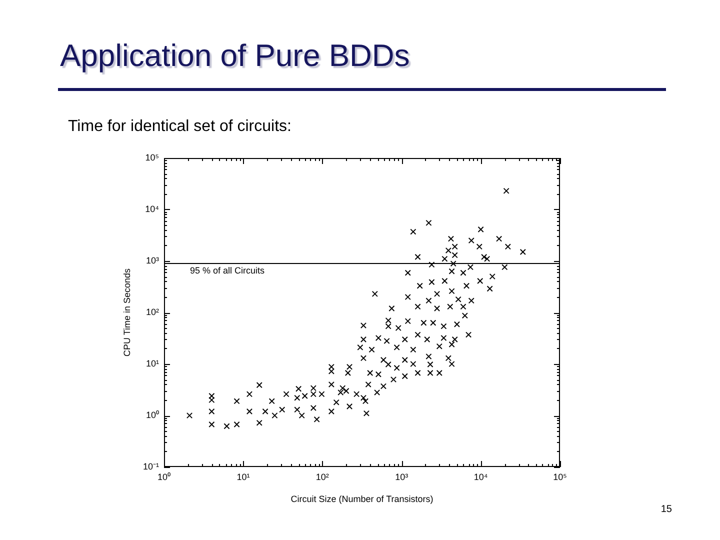  Describe the element at coordinates (322, 477) in the screenshot. I see `x-tick-label: 10²` at that location.